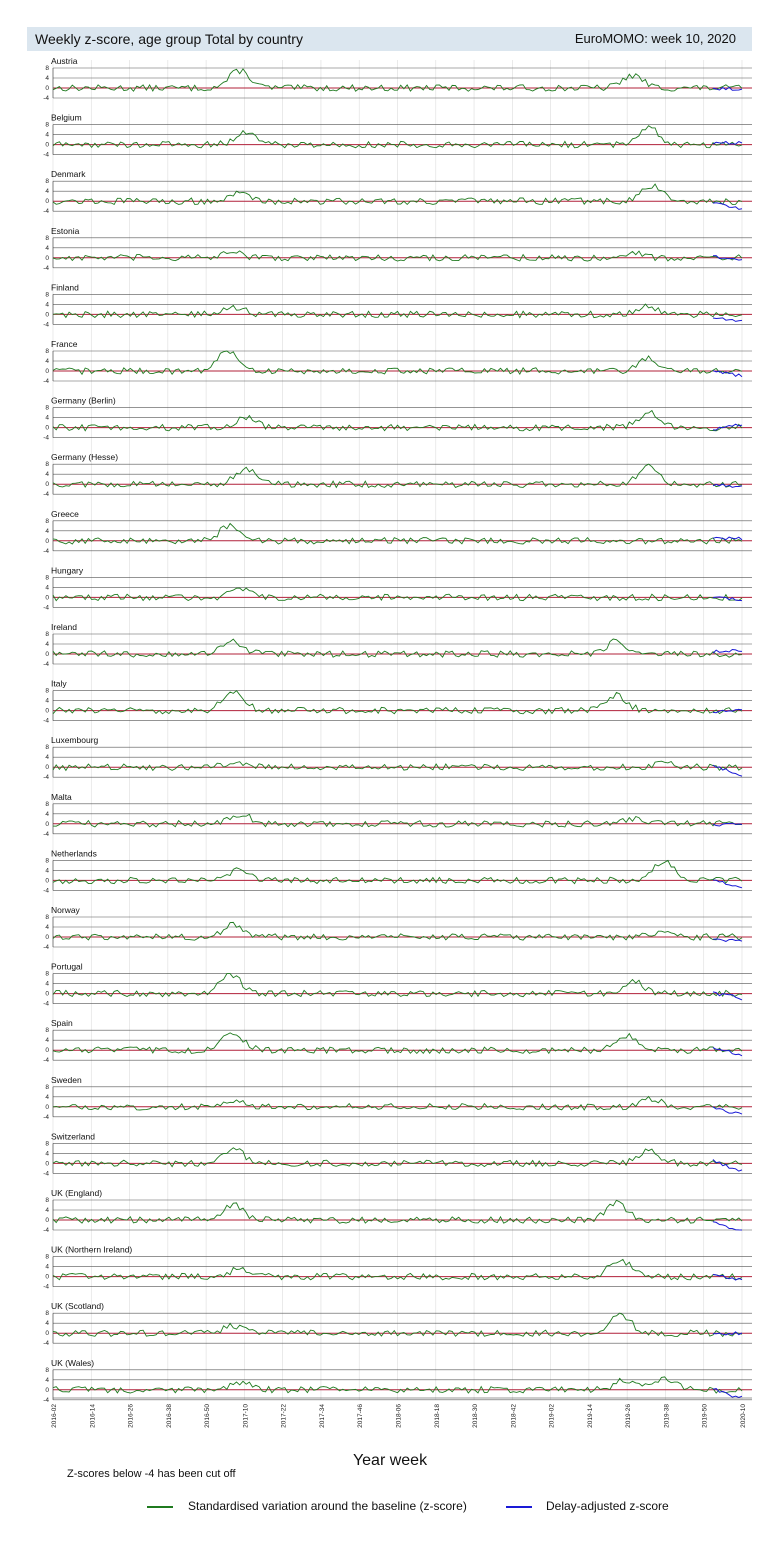 The image size is (780, 1560). What do you see at coordinates (61, 797) in the screenshot?
I see `panel-country-label: Malta` at bounding box center [61, 797].